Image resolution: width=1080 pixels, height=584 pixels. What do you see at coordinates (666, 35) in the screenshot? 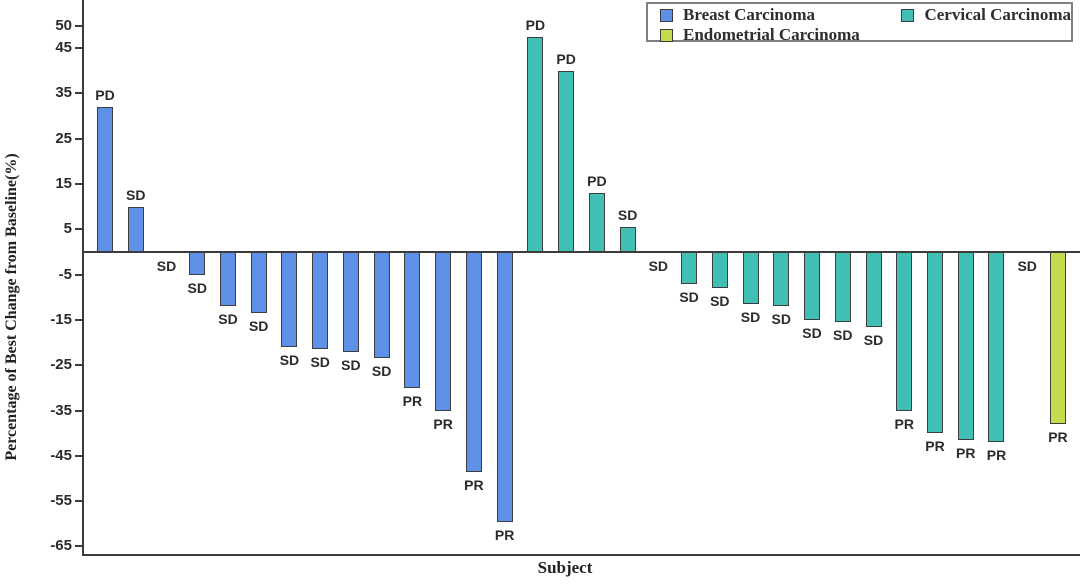
I see `endometrial-swatch-icon` at bounding box center [666, 35].